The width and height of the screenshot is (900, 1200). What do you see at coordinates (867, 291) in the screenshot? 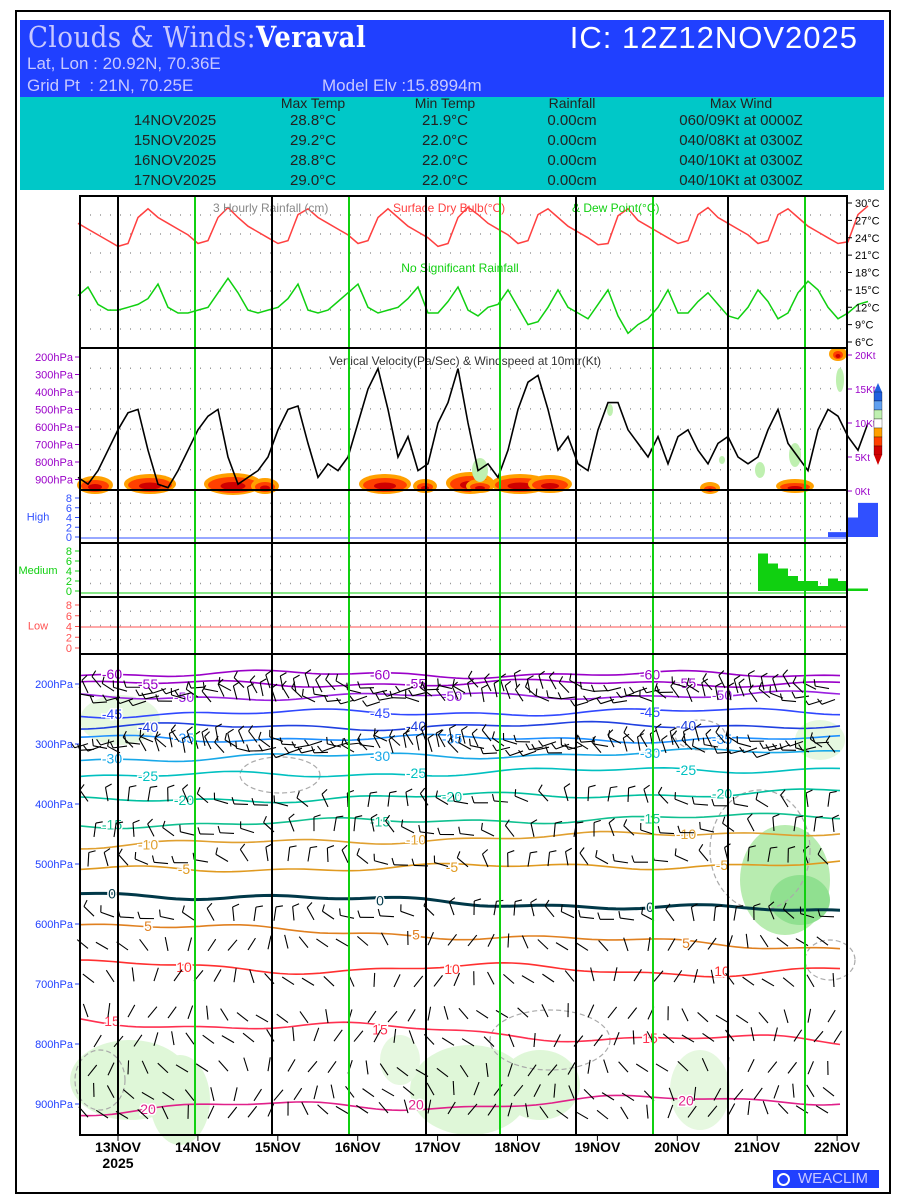
I see `temp-tick-label: 15°C` at bounding box center [867, 291].